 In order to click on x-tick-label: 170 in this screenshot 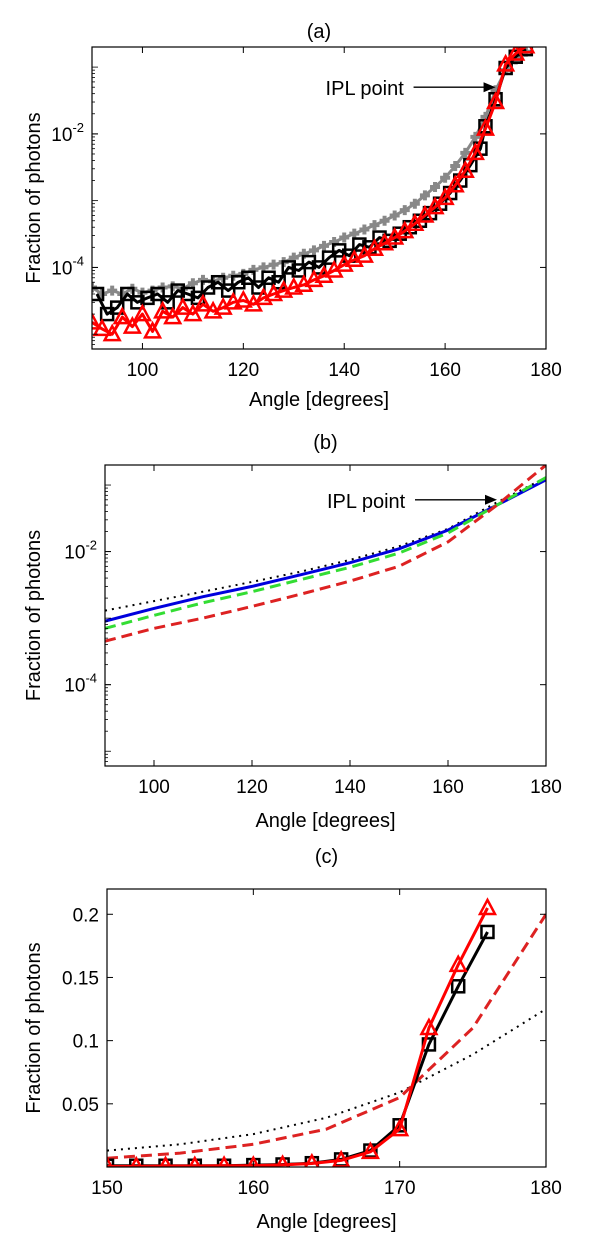, I will do `click(400, 1188)`.